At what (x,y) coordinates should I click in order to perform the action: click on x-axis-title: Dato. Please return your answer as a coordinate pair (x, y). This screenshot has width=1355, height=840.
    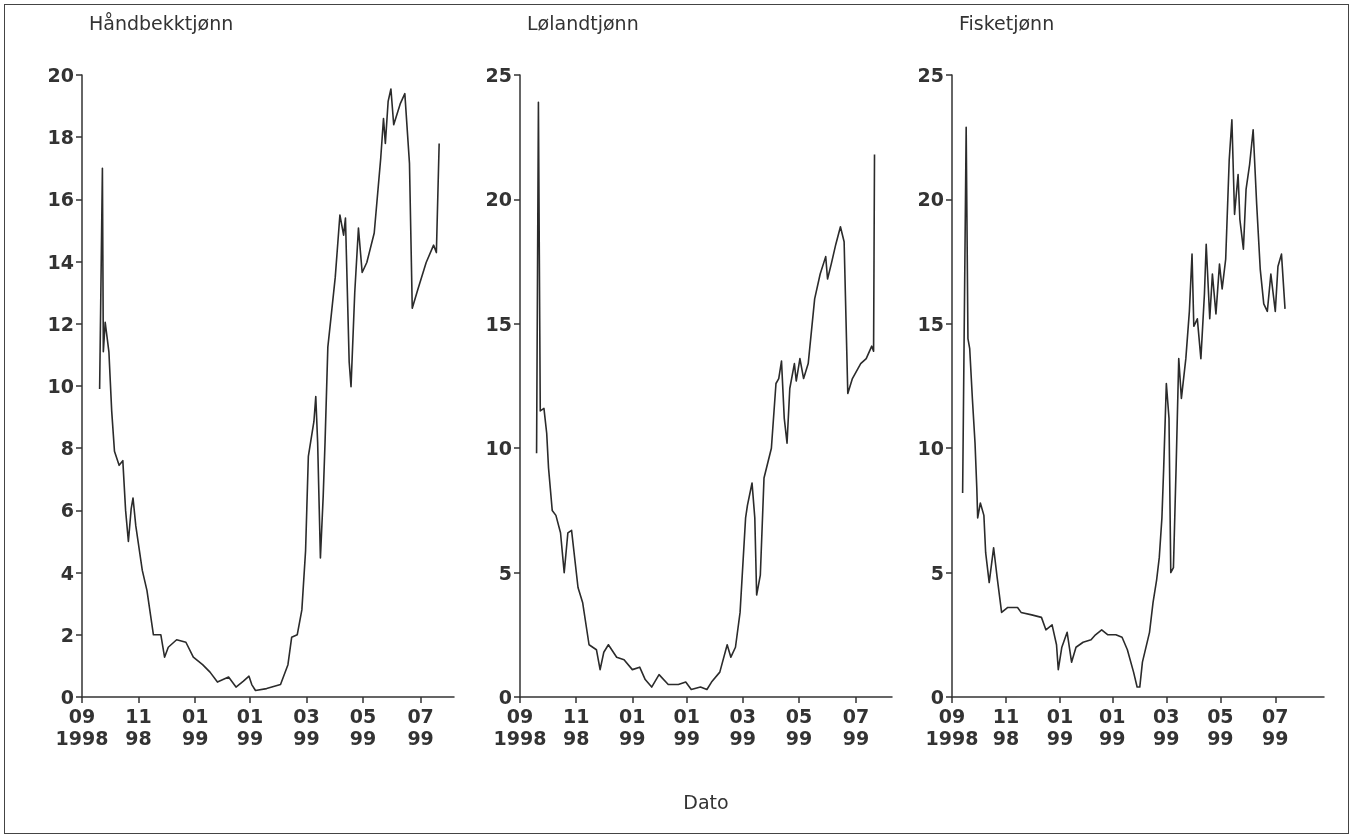
    Looking at the image, I should click on (706, 801).